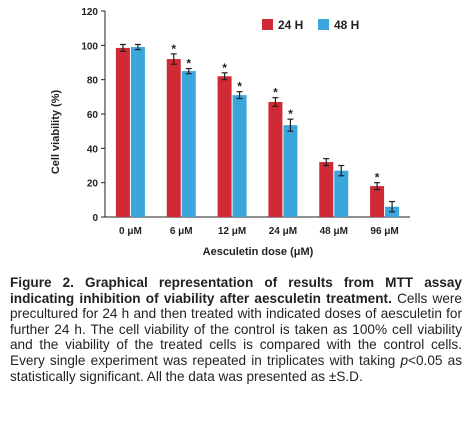  Describe the element at coordinates (130, 231) in the screenshot. I see `x-tick-label: 0 μM` at that location.